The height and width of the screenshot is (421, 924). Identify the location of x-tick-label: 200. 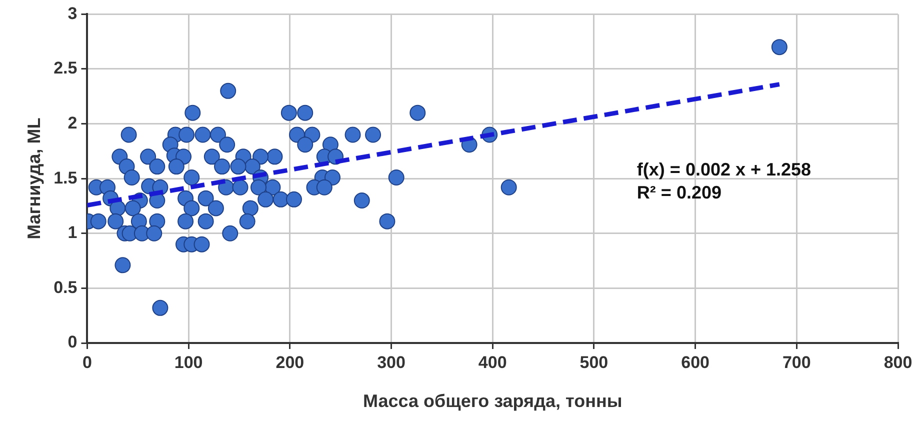
(290, 362).